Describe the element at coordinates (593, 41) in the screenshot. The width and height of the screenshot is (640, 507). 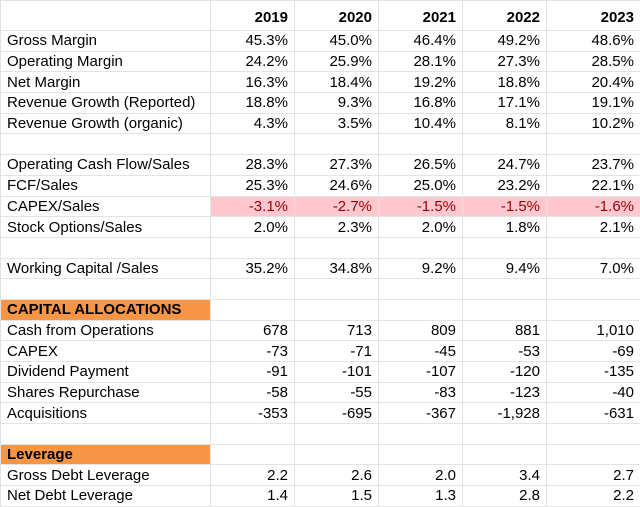
I see `value-cell: 48.6%` at that location.